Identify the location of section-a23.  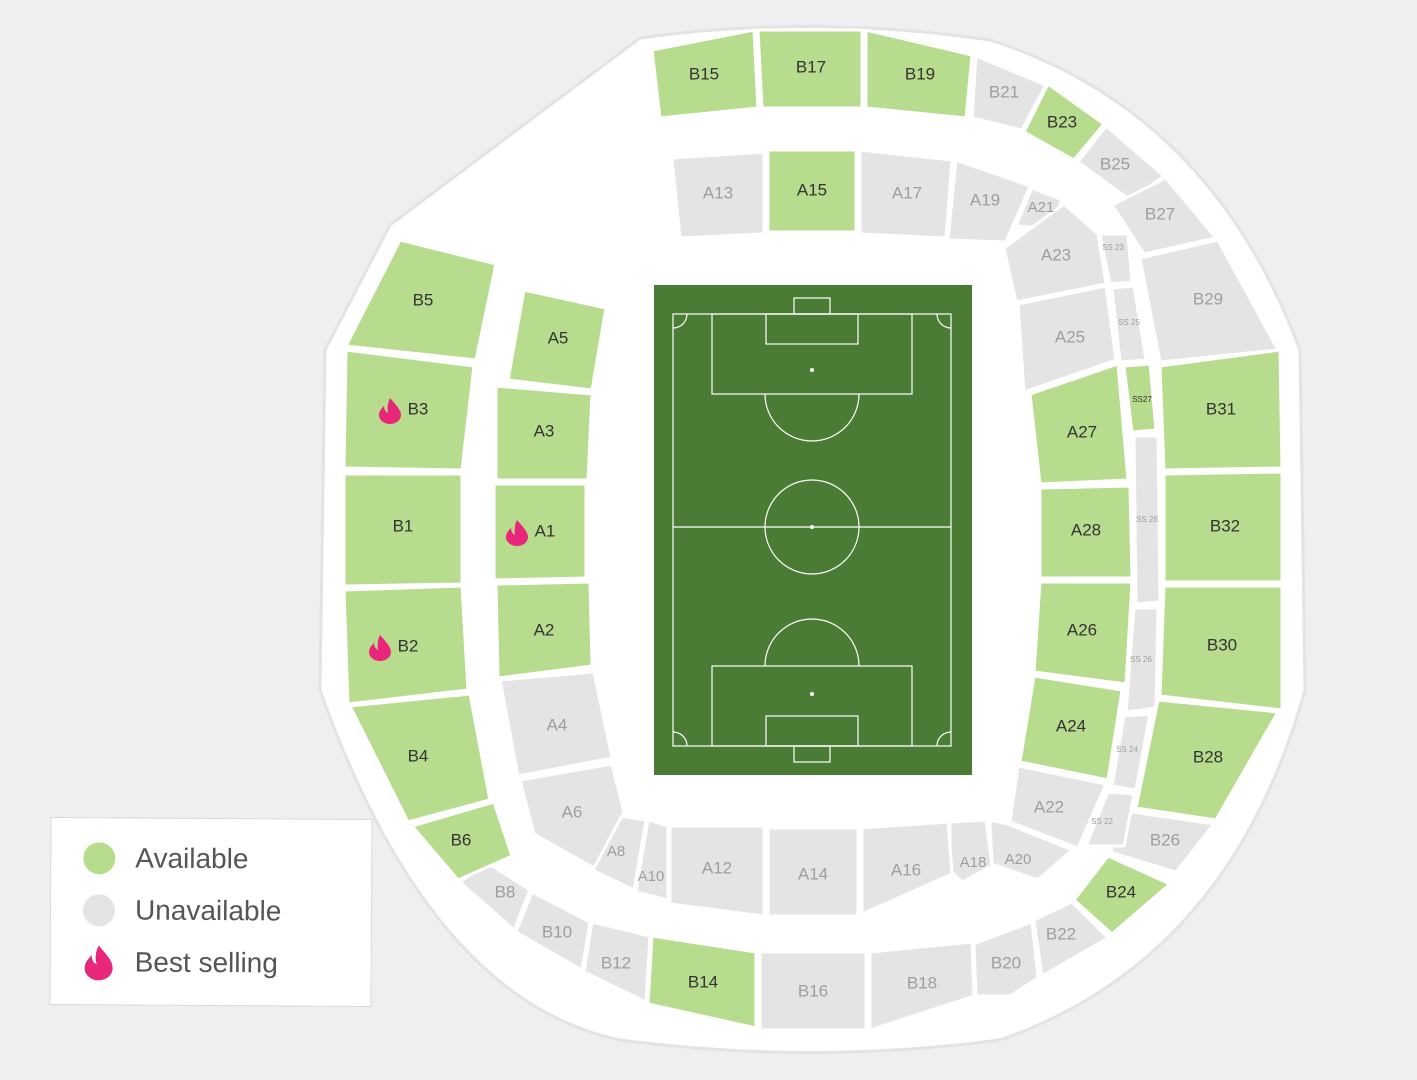
(1055, 253).